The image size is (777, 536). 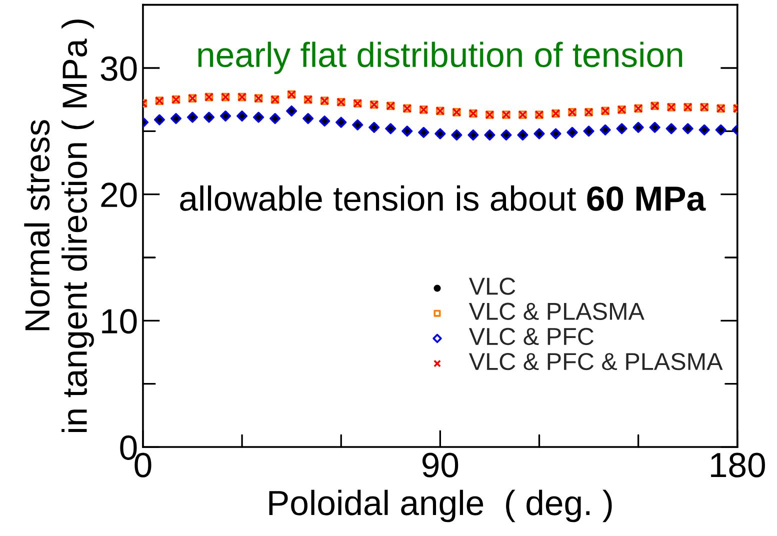 What do you see at coordinates (440, 465) in the screenshot?
I see `x-tick-label: 90` at bounding box center [440, 465].